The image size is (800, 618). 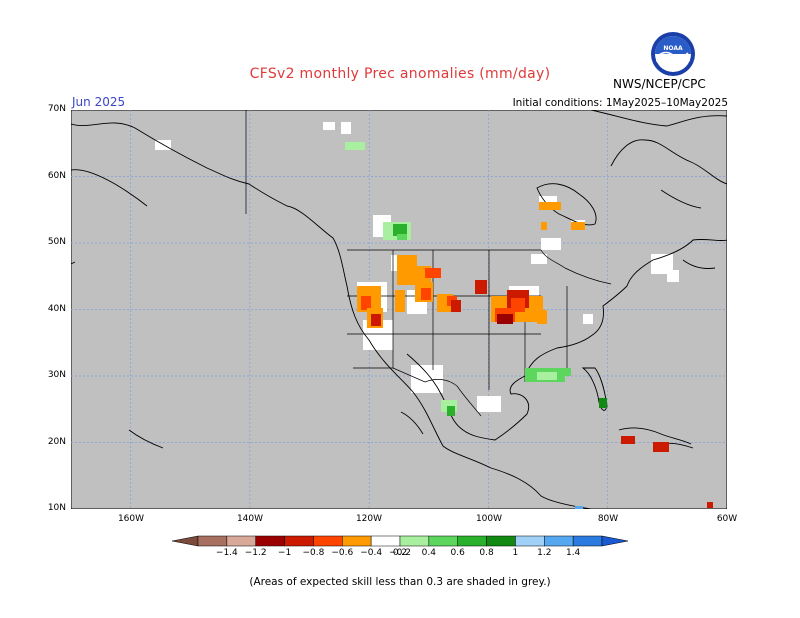 What do you see at coordinates (573, 553) in the screenshot?
I see `colorbar-tick-label: 1.4` at bounding box center [573, 553].